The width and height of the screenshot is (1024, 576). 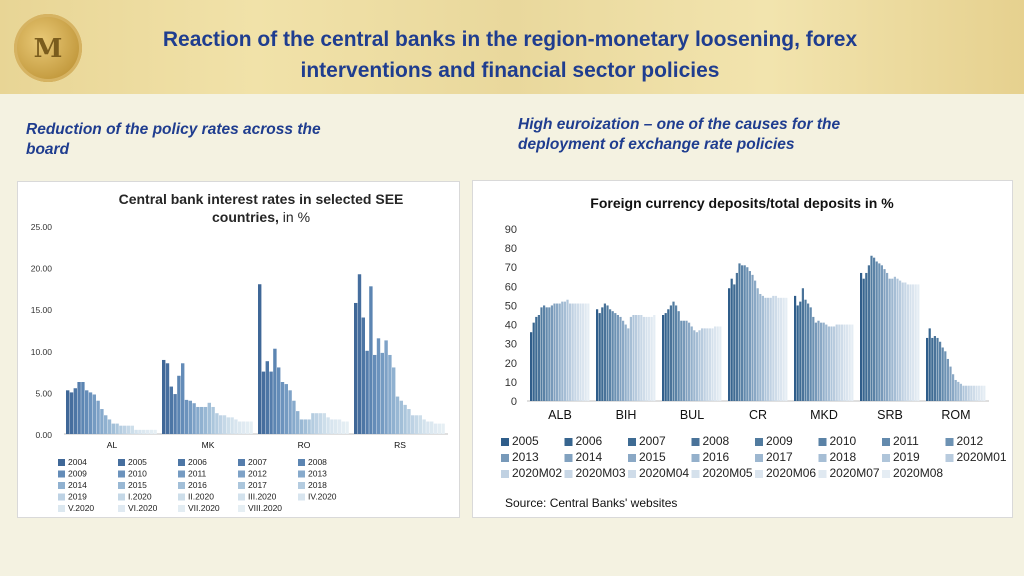 I want to click on bar-BIH-2009, so click(x=607, y=353).